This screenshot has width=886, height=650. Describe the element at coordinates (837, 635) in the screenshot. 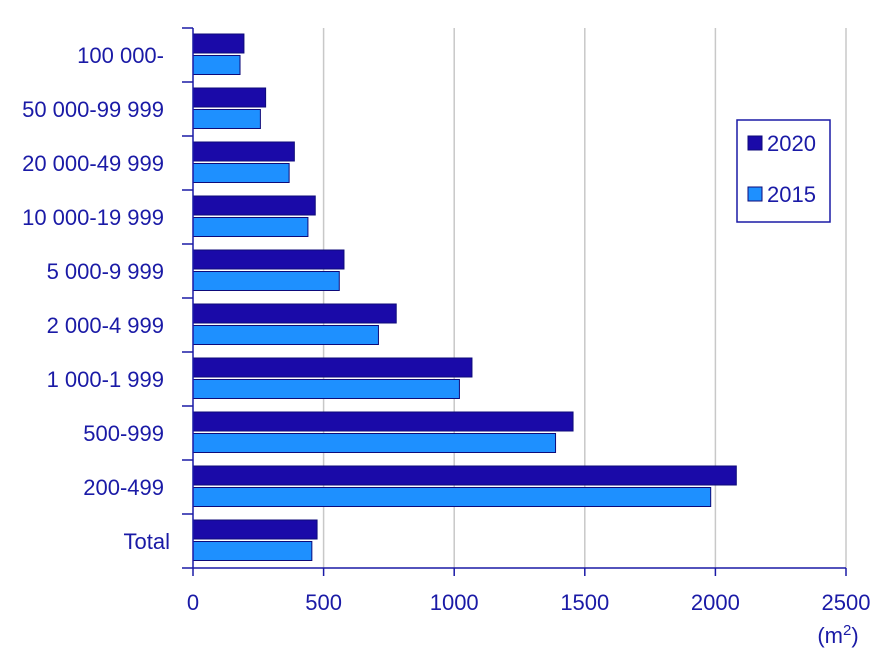

I see `x-unit-label: (m2)` at that location.